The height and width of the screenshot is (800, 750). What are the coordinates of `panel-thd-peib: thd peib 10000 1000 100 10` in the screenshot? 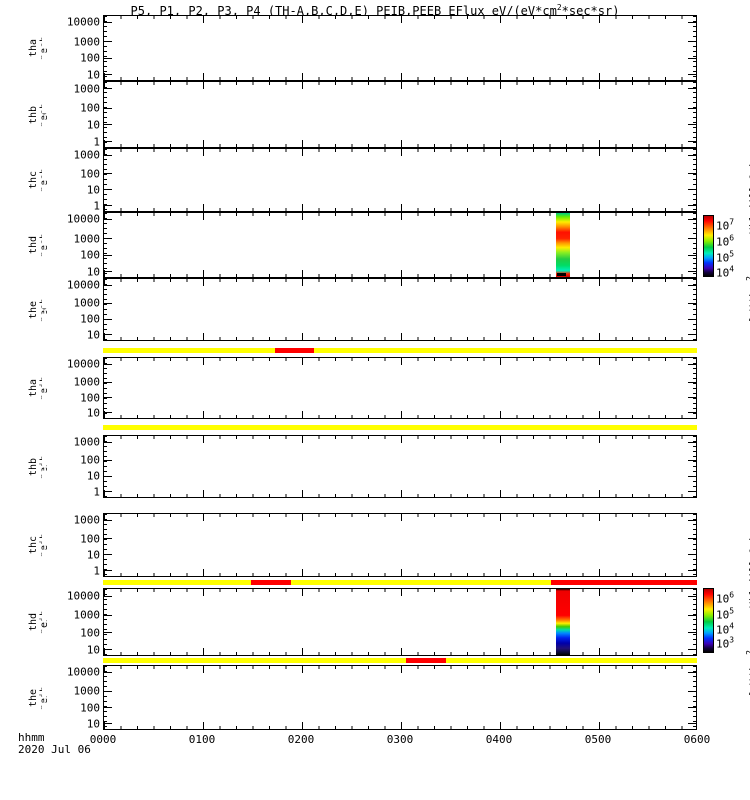 It's located at (362, 622).